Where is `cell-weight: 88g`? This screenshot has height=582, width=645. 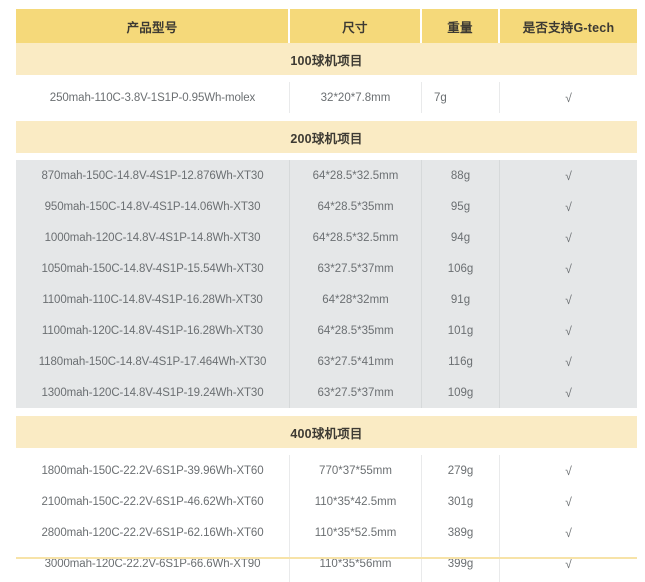
cell-weight: 88g is located at coordinates (461, 175).